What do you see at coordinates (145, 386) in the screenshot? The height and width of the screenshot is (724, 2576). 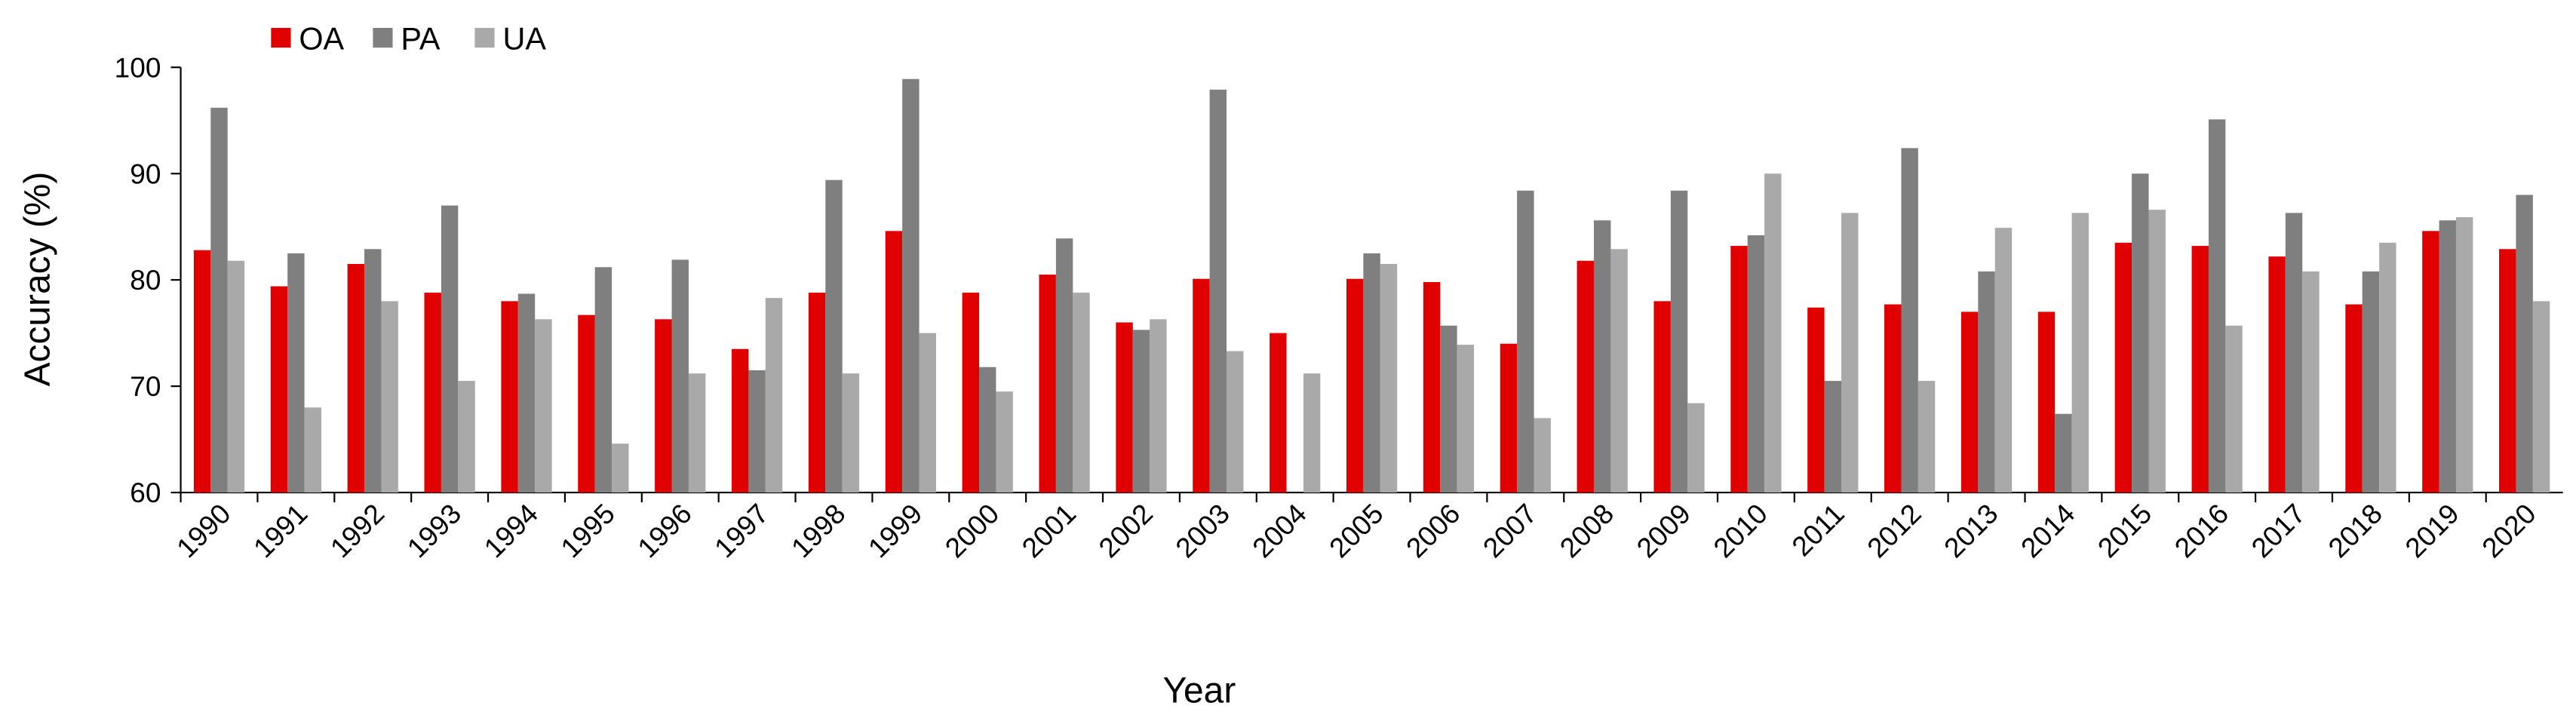 I see `y-tick-label: 70` at bounding box center [145, 386].